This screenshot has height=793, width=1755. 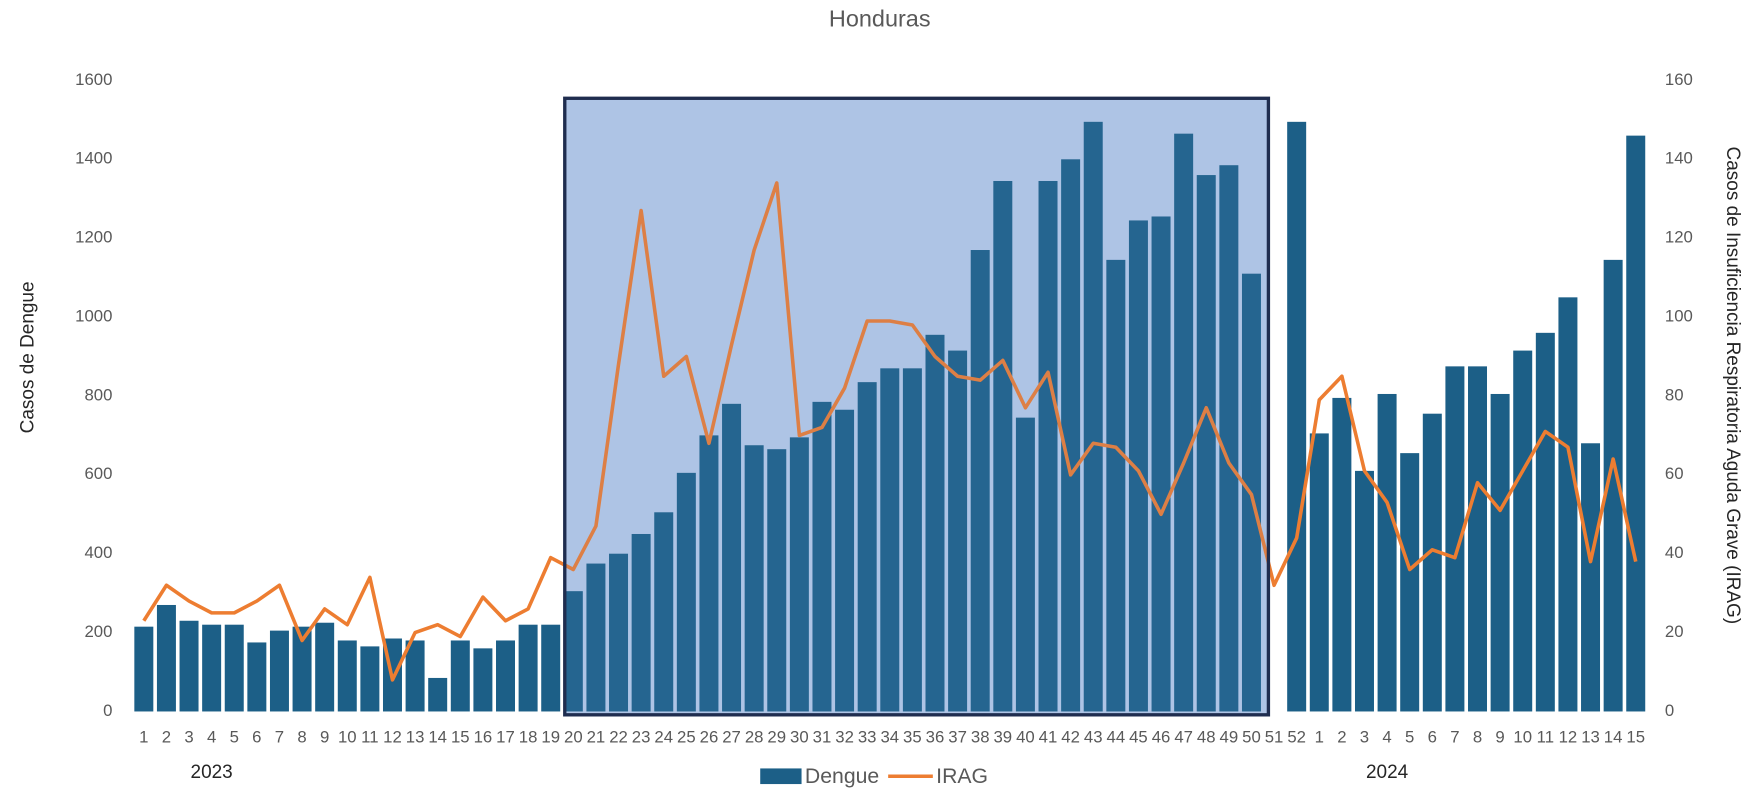 I want to click on x-tick-label: 44, so click(x=1116, y=737).